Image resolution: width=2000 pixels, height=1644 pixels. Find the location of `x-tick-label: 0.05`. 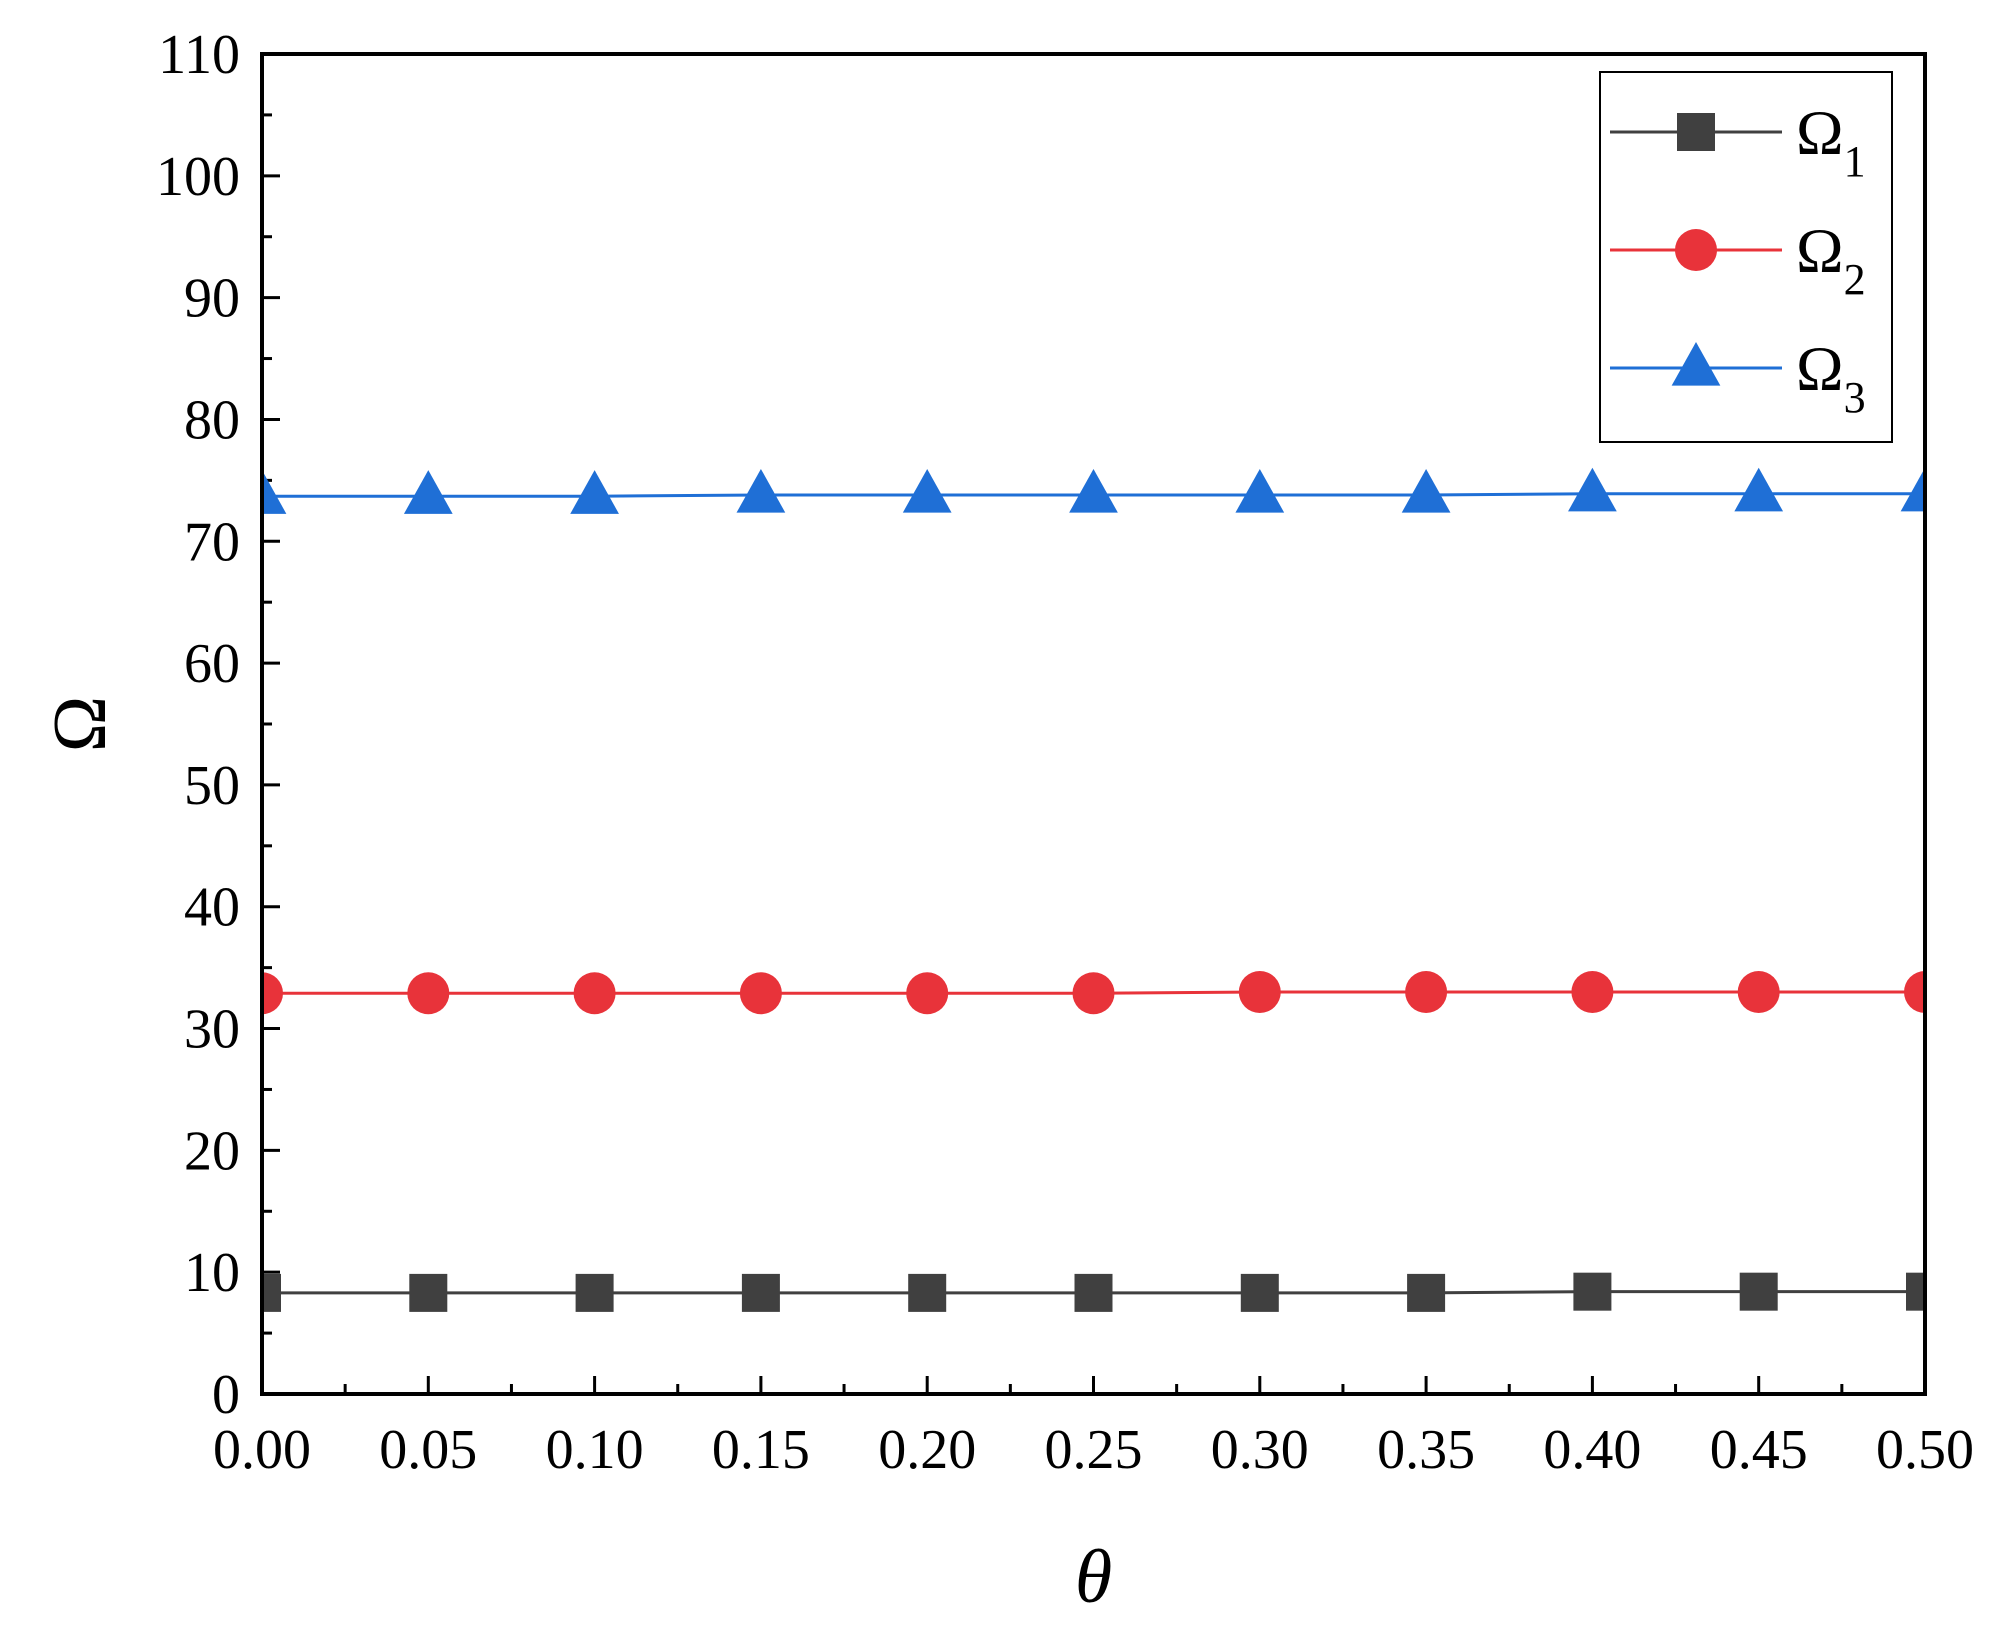

x-tick-label: 0.05 is located at coordinates (428, 1450).